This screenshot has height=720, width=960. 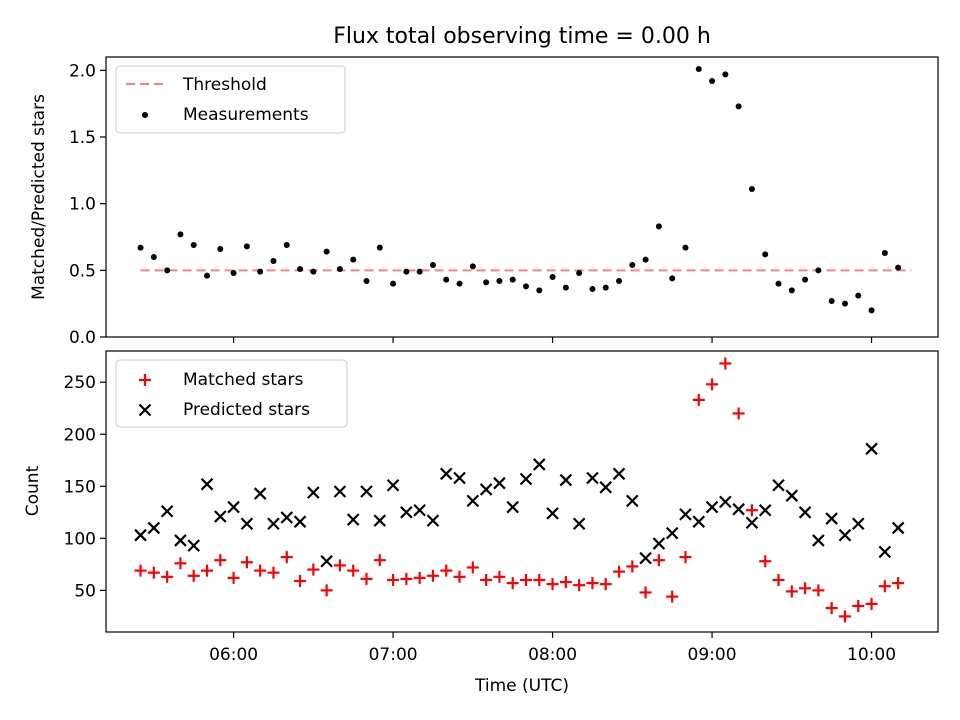 What do you see at coordinates (39, 197) in the screenshot?
I see `top-y-axis-label: Matched/Predicted stars` at bounding box center [39, 197].